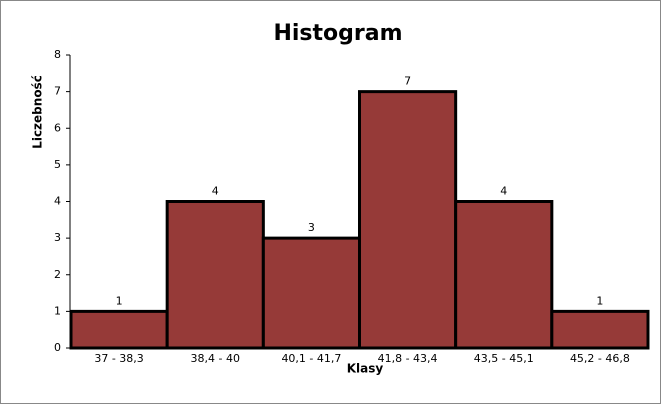 Image resolution: width=661 pixels, height=404 pixels. I want to click on y-tick-label: 3, so click(57, 237).